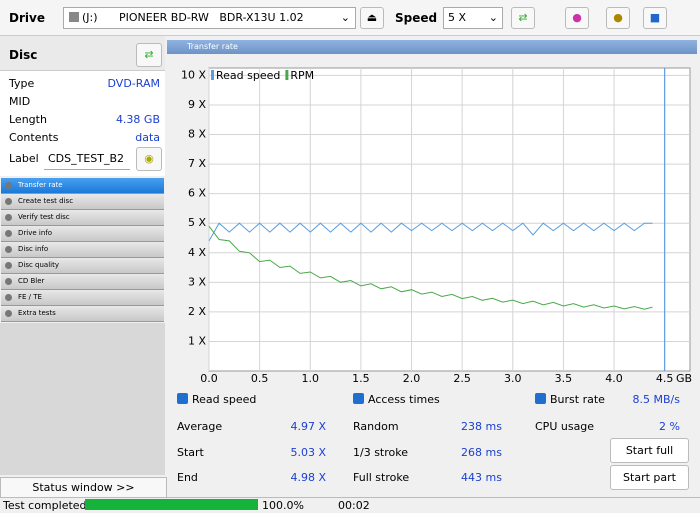  Describe the element at coordinates (82, 250) in the screenshot. I see `nav-item: Disc info` at that location.